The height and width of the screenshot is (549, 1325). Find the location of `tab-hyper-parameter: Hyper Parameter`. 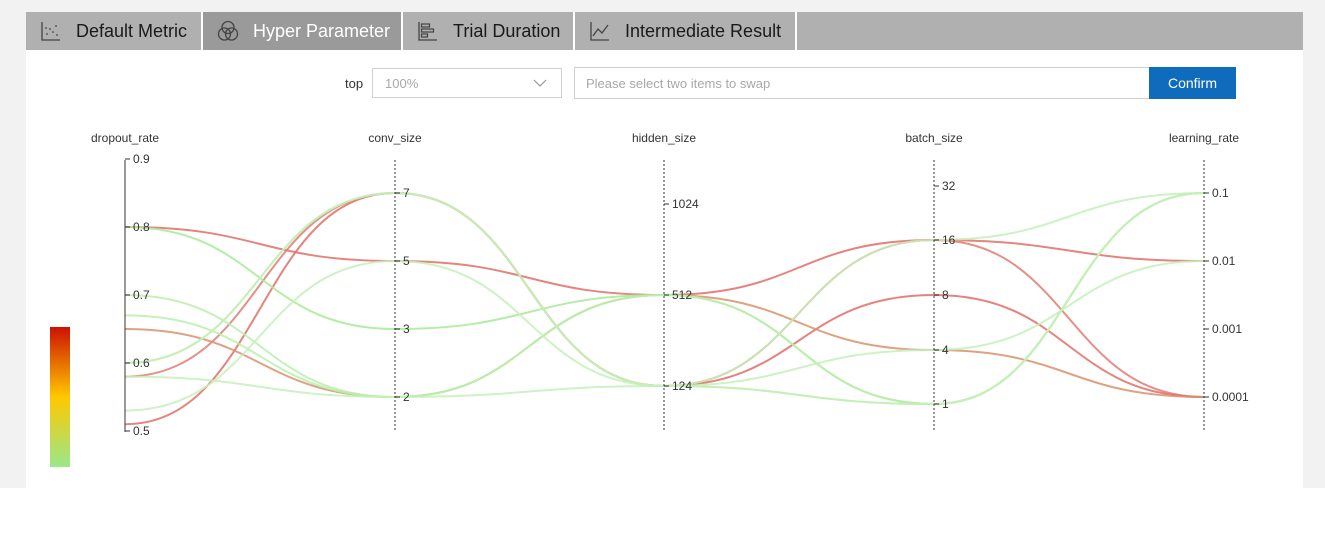

tab-hyper-parameter: Hyper Parameter is located at coordinates (303, 31).